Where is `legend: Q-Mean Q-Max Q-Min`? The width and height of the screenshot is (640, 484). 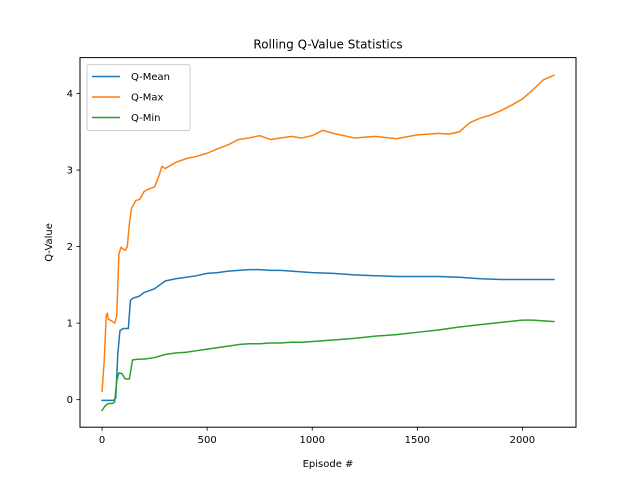
legend: Q-Mean Q-Max Q-Min is located at coordinates (138, 98).